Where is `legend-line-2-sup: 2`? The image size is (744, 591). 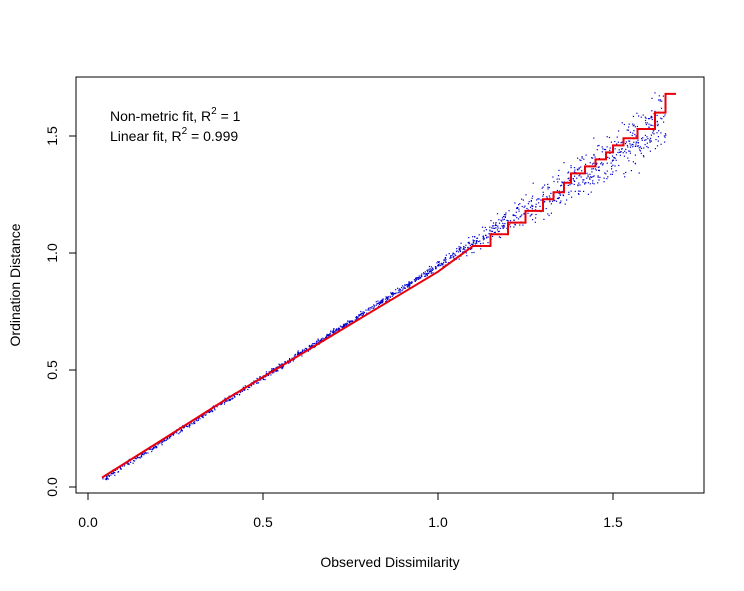 legend-line-2-sup: 2 is located at coordinates (185, 131).